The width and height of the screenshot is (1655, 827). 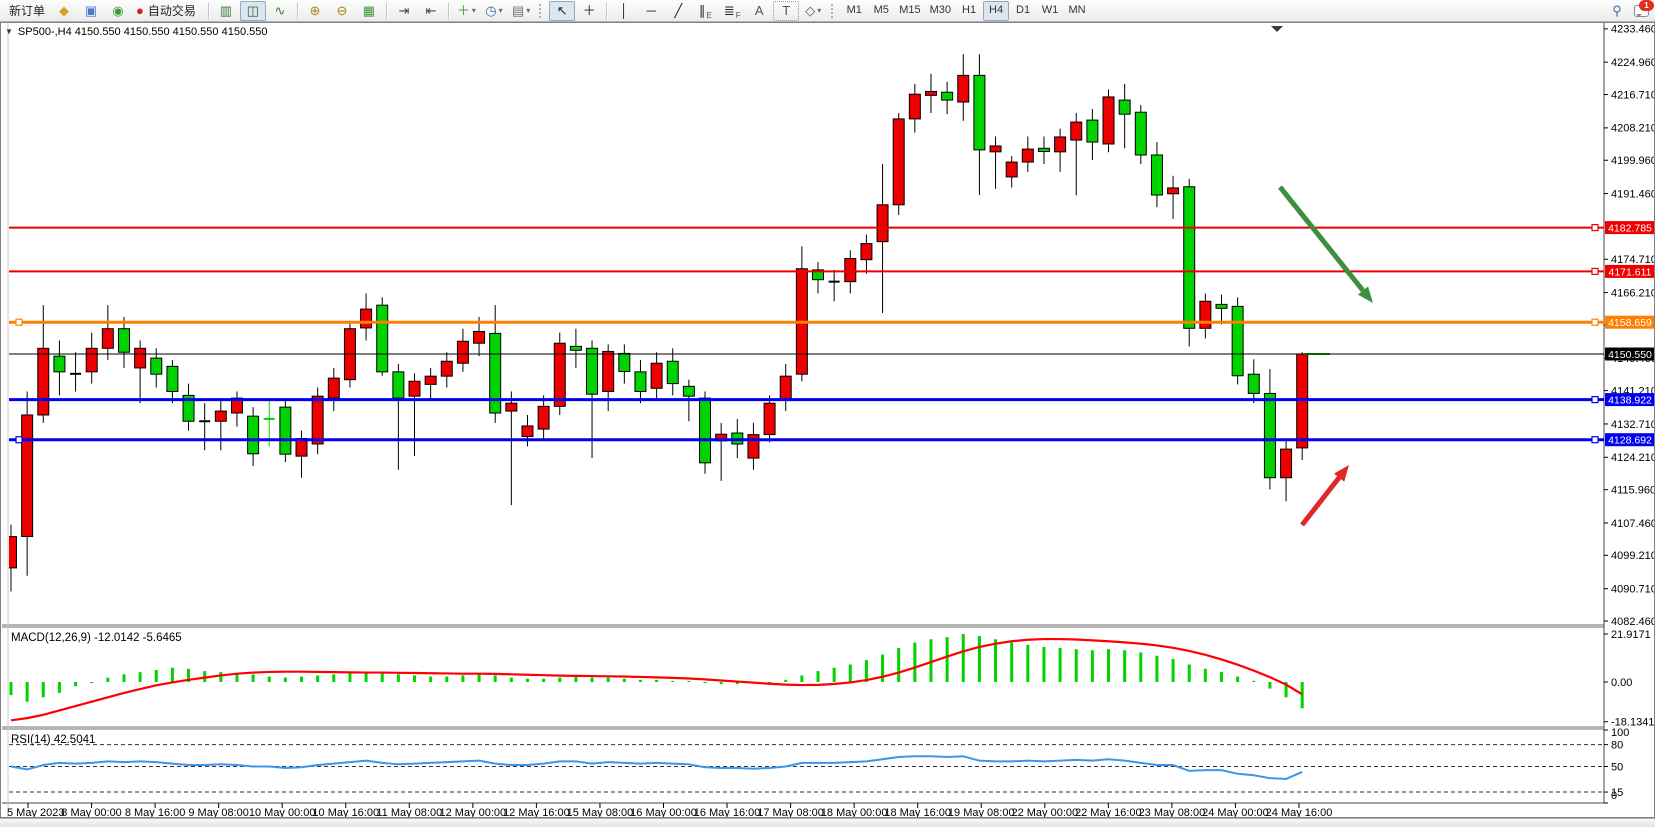 What do you see at coordinates (473, 812) in the screenshot?
I see `time-tick-label: 12 May 00:00` at bounding box center [473, 812].